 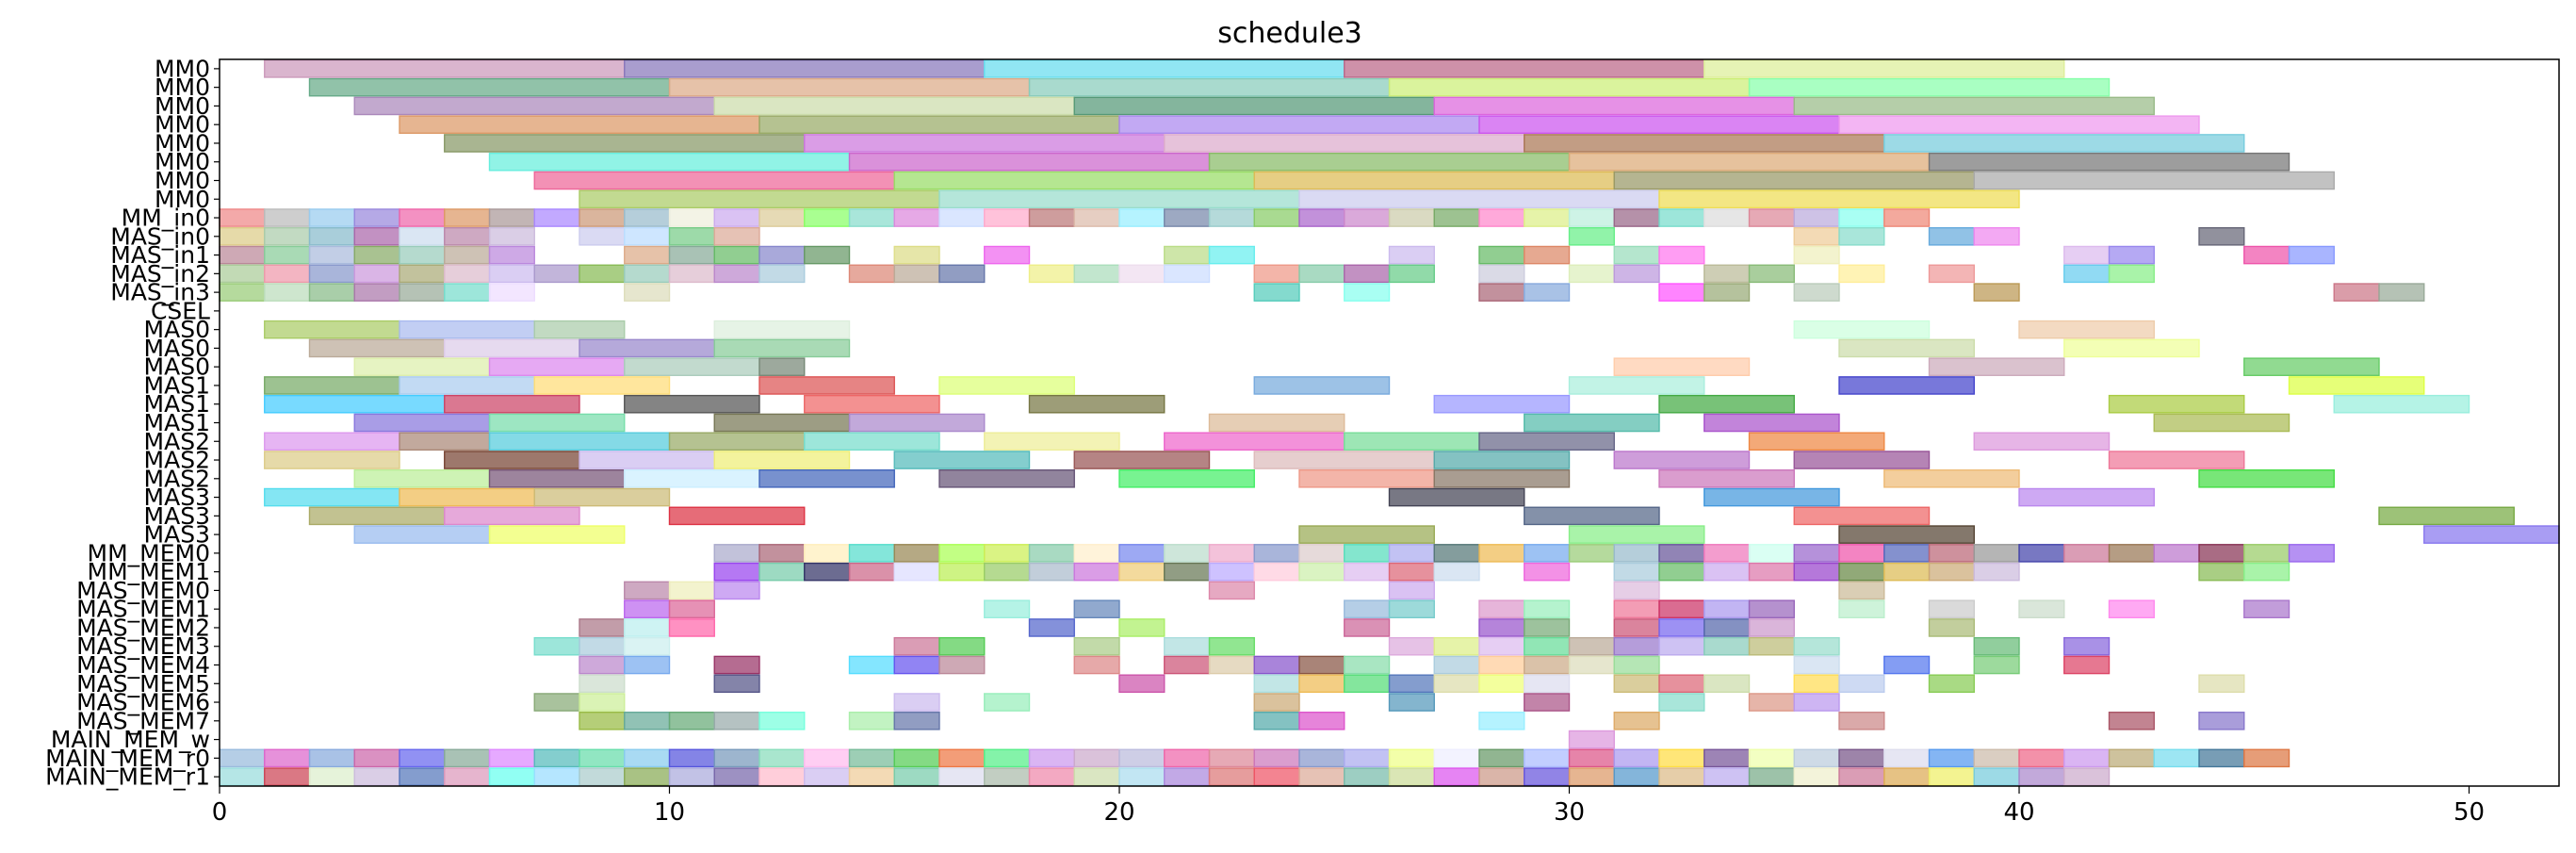 What do you see at coordinates (160, 273) in the screenshot?
I see `y-tick-label: MAS_in2` at bounding box center [160, 273].